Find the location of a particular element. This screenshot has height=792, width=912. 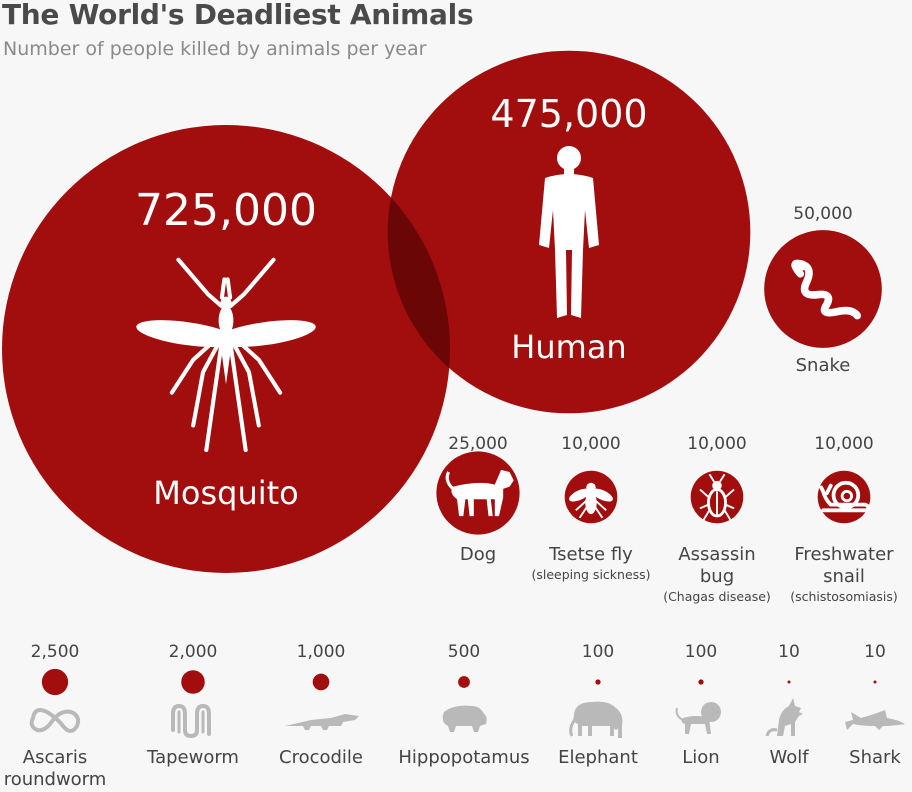

roundworm-icon is located at coordinates (55, 720).